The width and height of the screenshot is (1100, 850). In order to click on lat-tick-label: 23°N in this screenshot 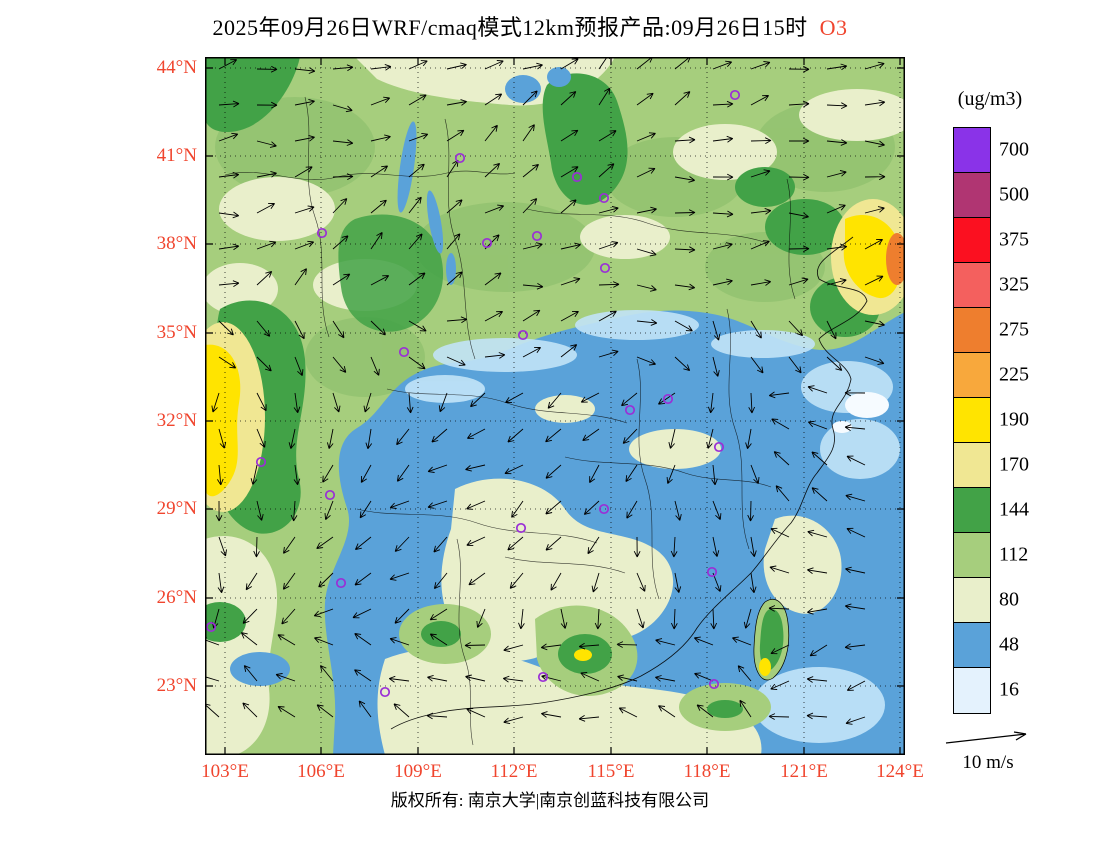, I will do `click(176, 685)`.